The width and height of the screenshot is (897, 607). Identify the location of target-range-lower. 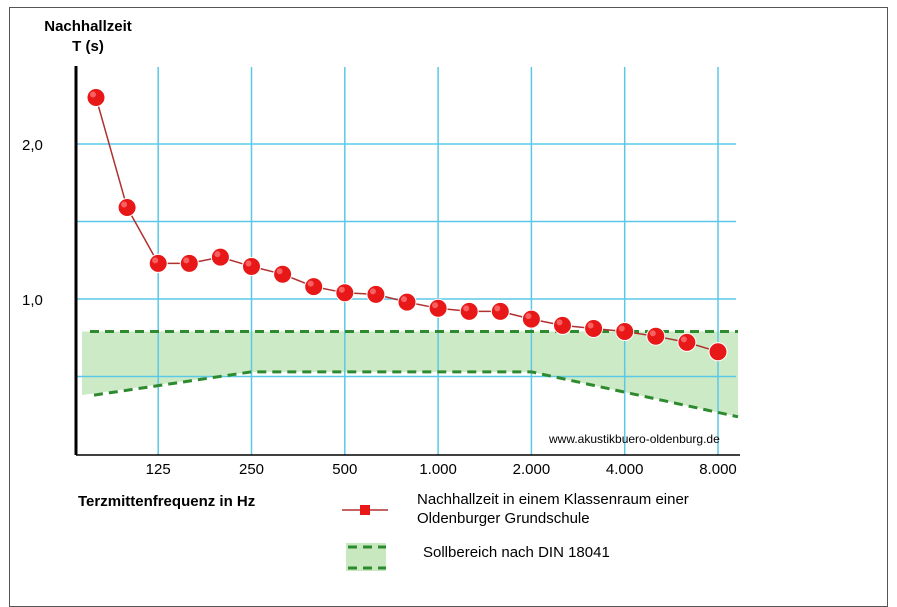
(416, 394).